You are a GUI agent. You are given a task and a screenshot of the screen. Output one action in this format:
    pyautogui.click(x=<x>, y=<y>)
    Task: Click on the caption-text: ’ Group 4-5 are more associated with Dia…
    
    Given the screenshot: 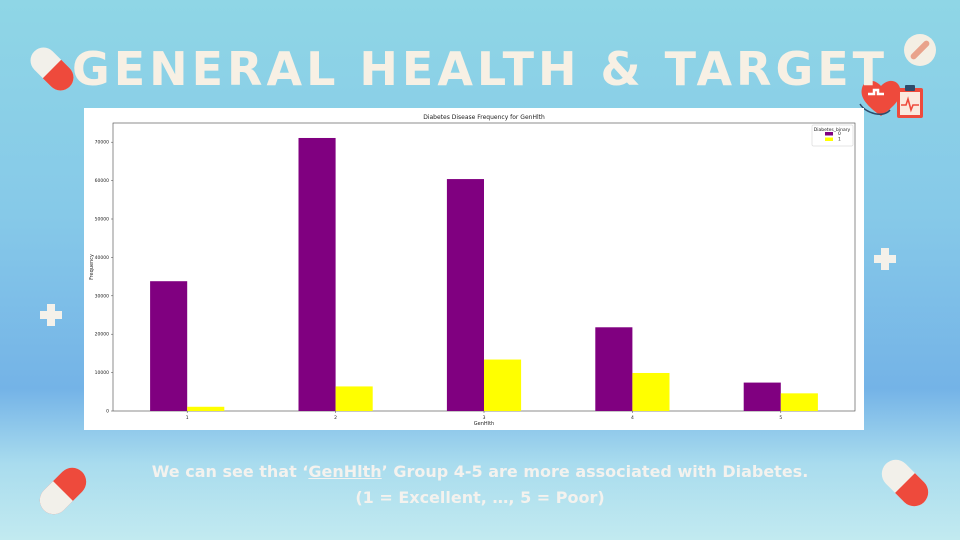 What is the action you would take?
    pyautogui.click(x=595, y=471)
    